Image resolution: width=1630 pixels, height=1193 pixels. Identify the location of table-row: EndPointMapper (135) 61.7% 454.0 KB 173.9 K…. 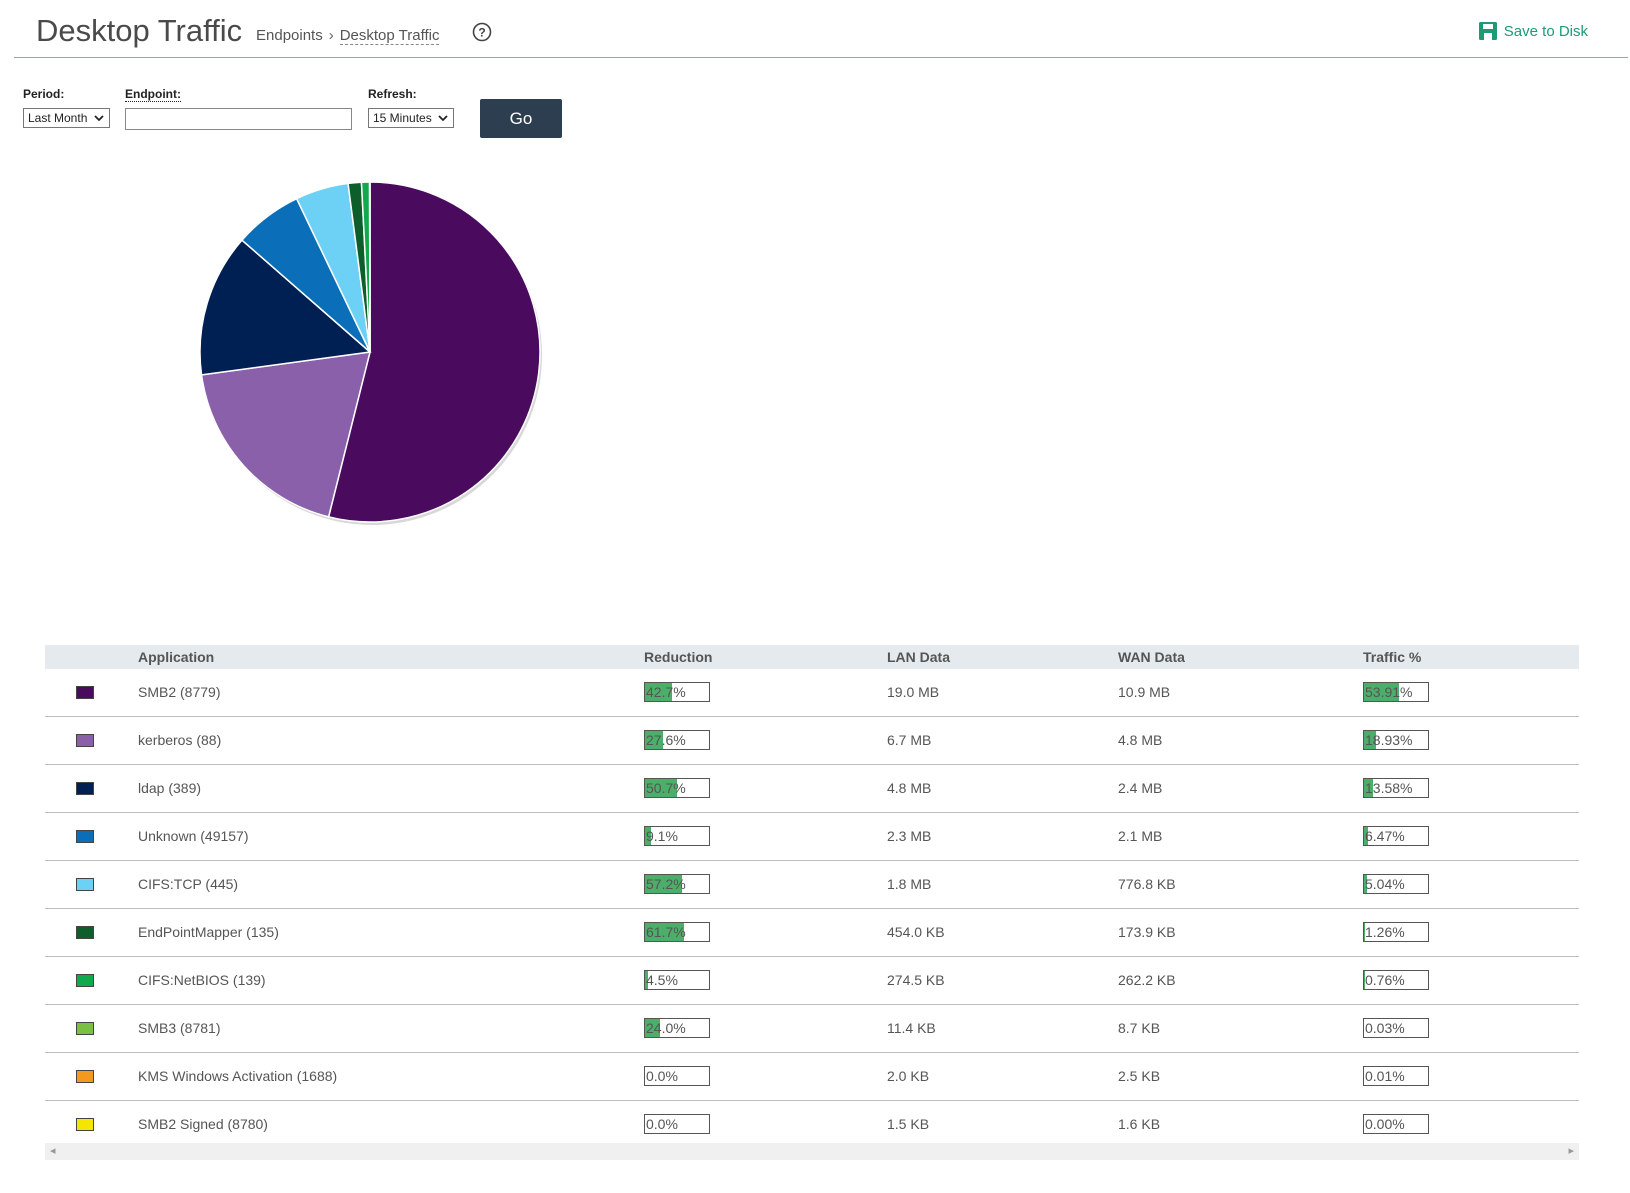
(812, 933).